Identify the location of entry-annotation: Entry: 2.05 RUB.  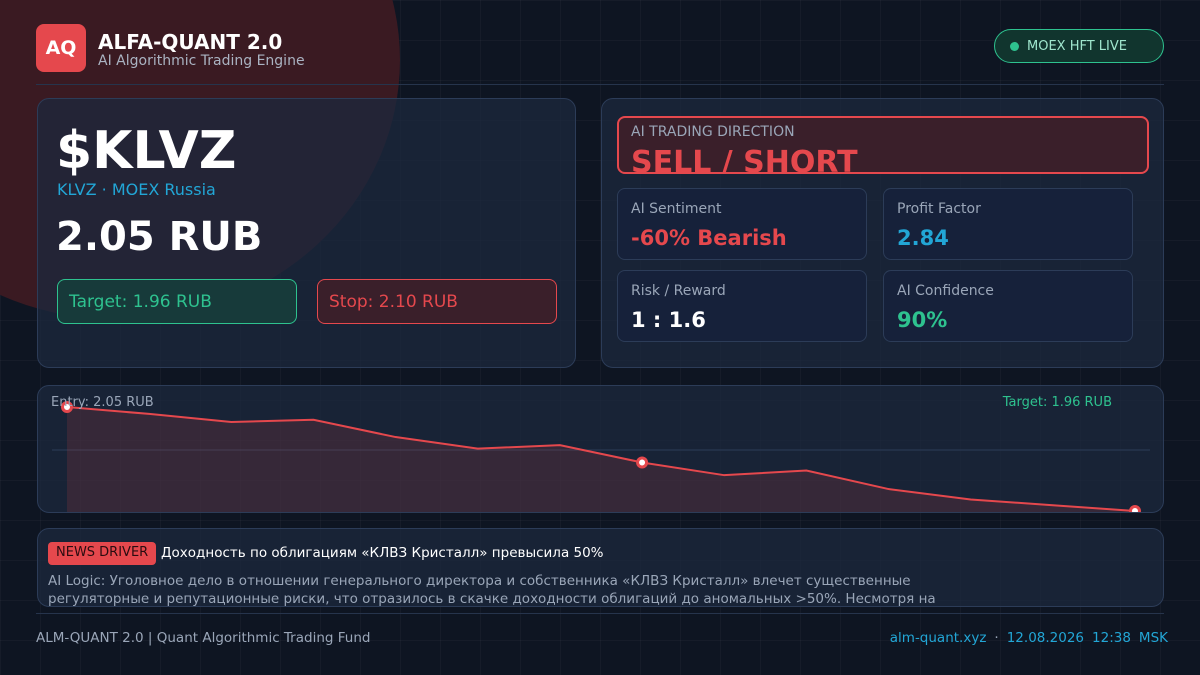
(102, 402).